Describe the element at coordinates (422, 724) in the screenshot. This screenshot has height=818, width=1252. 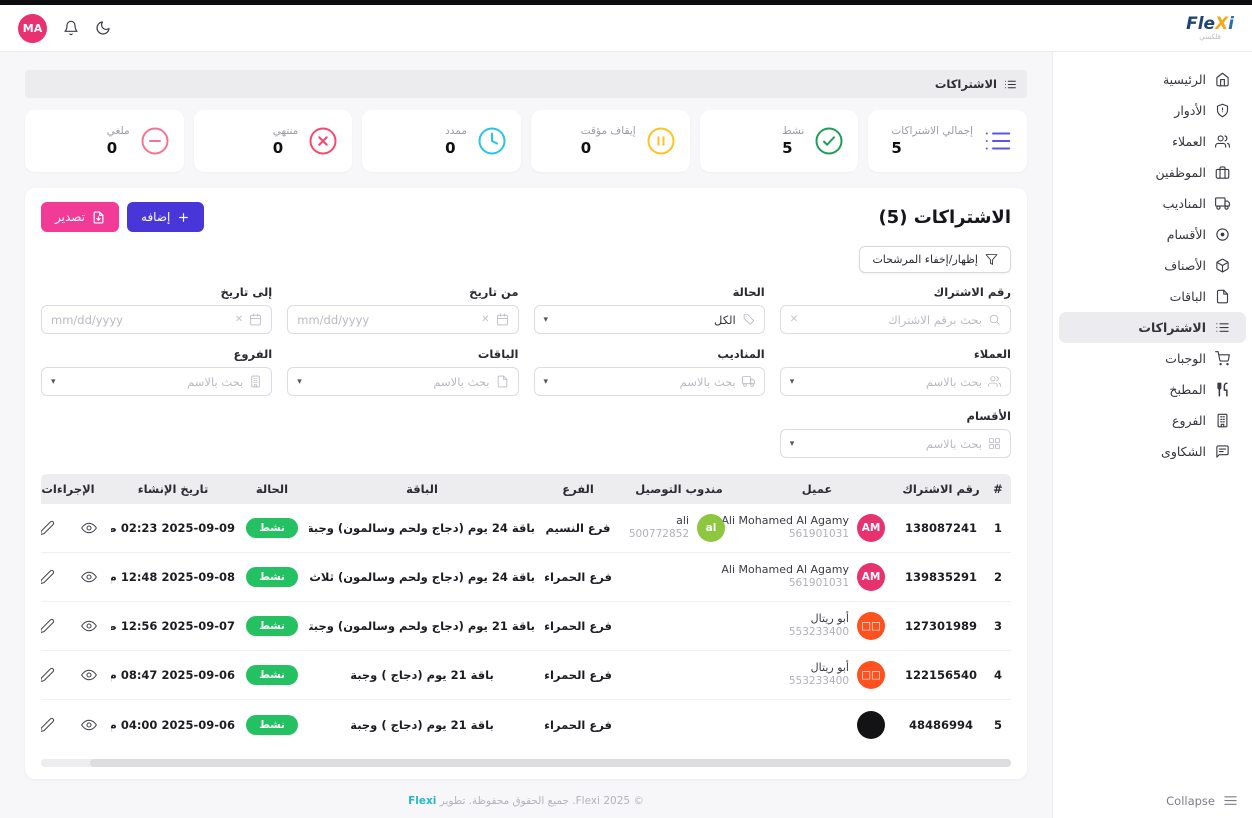
I see `package-cell: باقة 21 يوم (دجاج ) وجبة` at that location.